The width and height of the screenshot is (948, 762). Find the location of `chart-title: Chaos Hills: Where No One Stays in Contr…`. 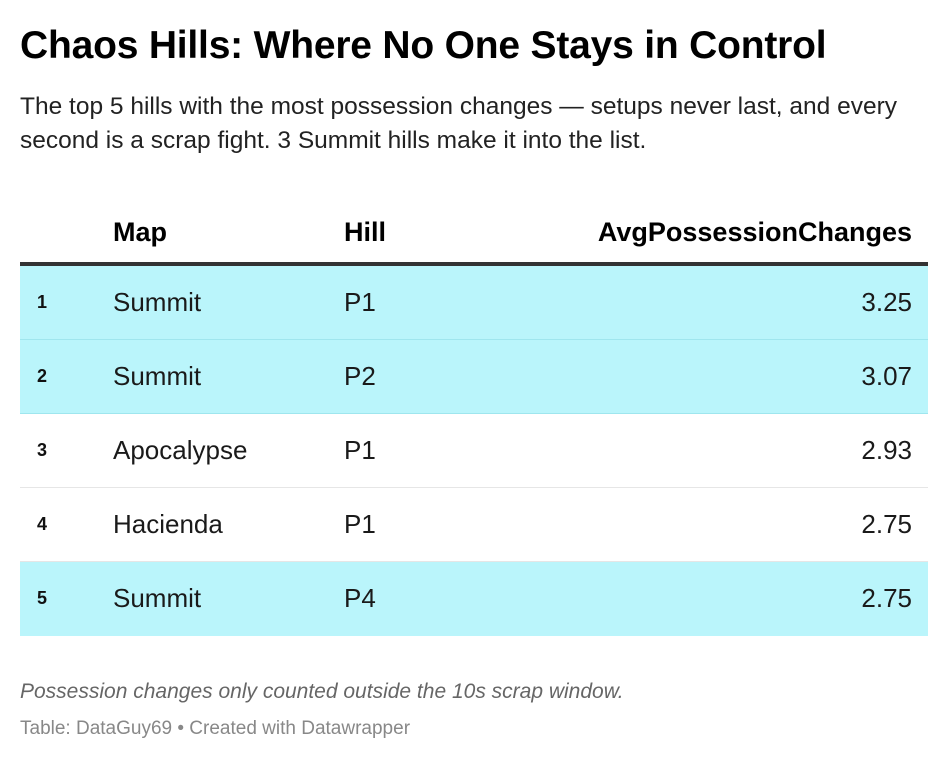

chart-title: Chaos Hills: Where No One Stays in Contr… is located at coordinates (423, 45).